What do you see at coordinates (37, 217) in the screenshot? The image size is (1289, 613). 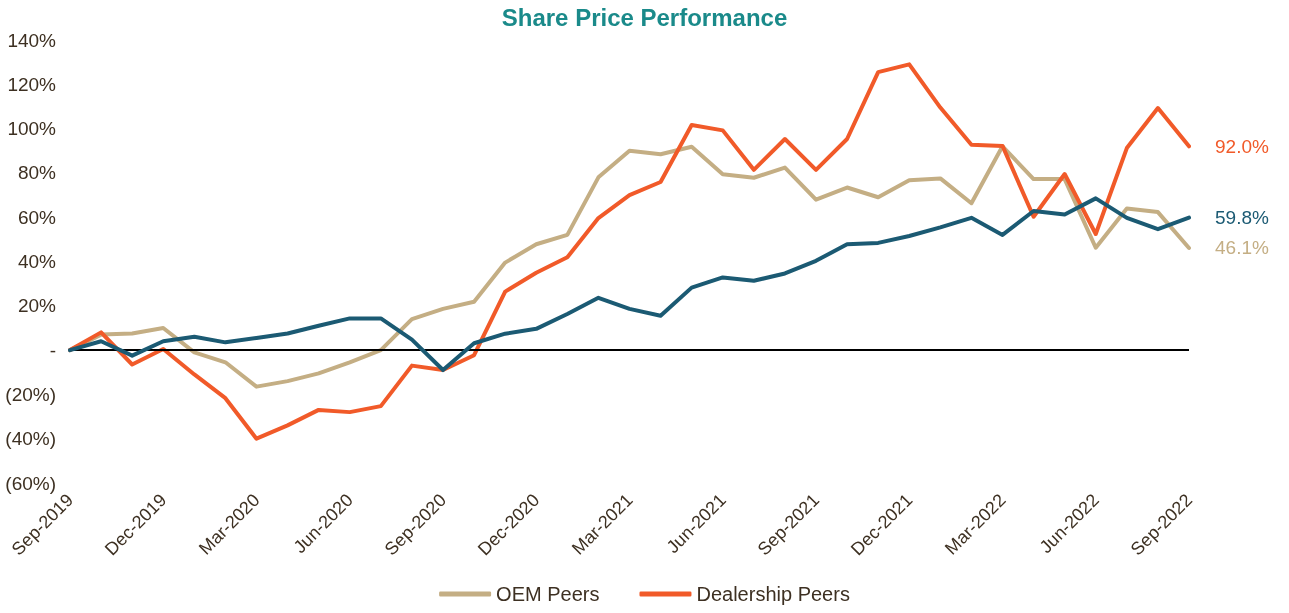 I see `y-tick-label: 60%` at bounding box center [37, 217].